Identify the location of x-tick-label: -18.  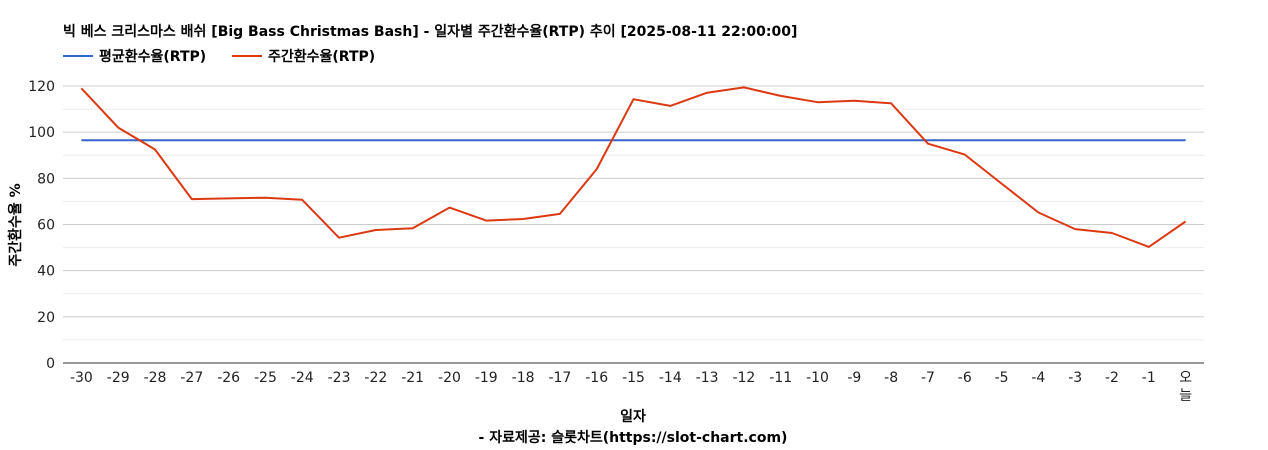
(523, 378).